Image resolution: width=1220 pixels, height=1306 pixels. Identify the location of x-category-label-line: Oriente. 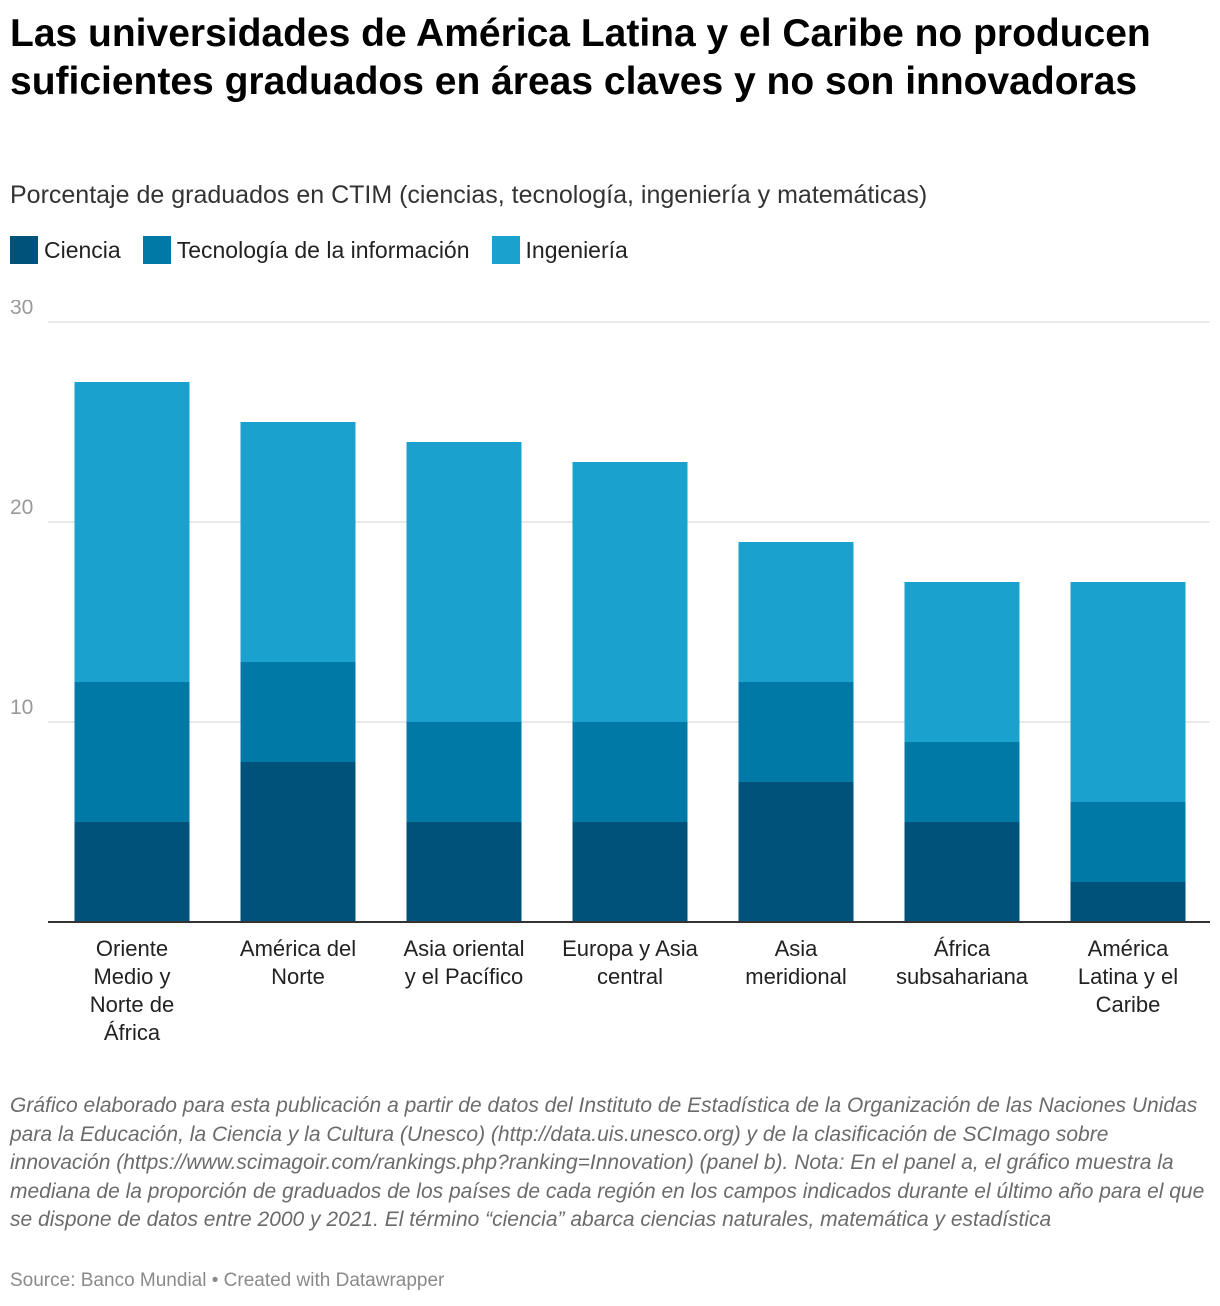
(132, 948).